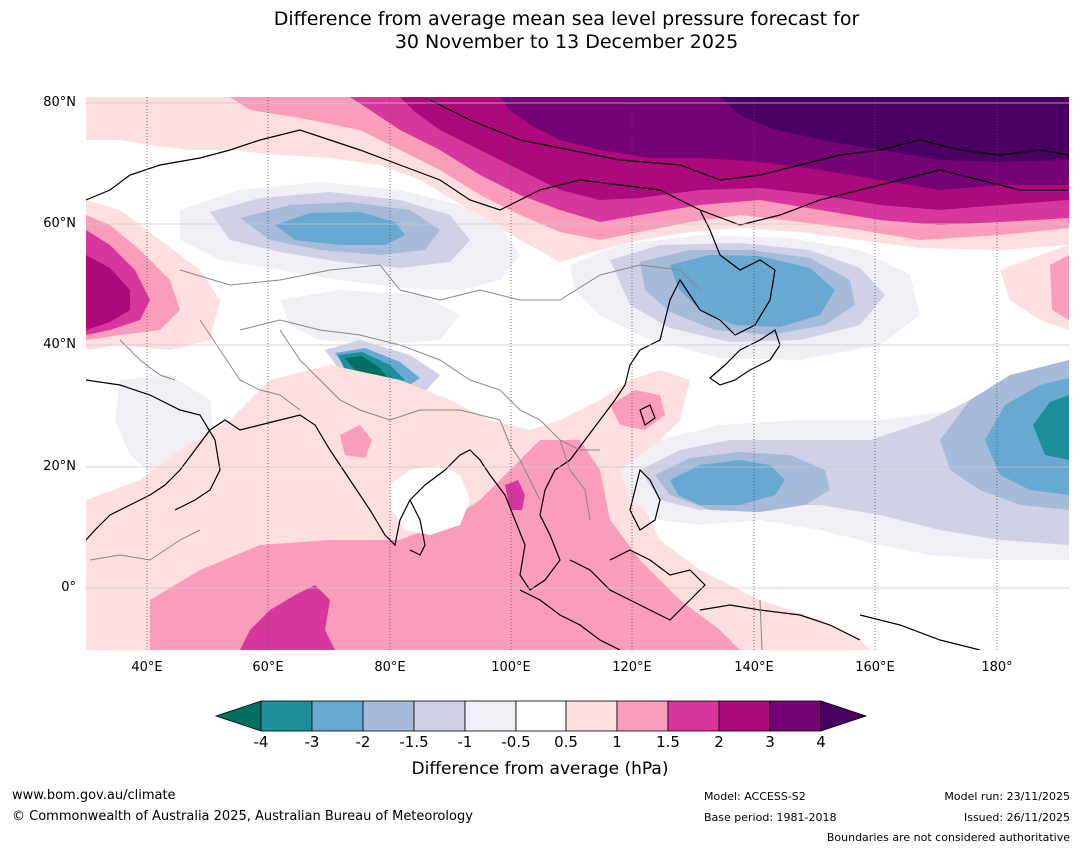  I want to click on lon-label: 120°E, so click(632, 667).